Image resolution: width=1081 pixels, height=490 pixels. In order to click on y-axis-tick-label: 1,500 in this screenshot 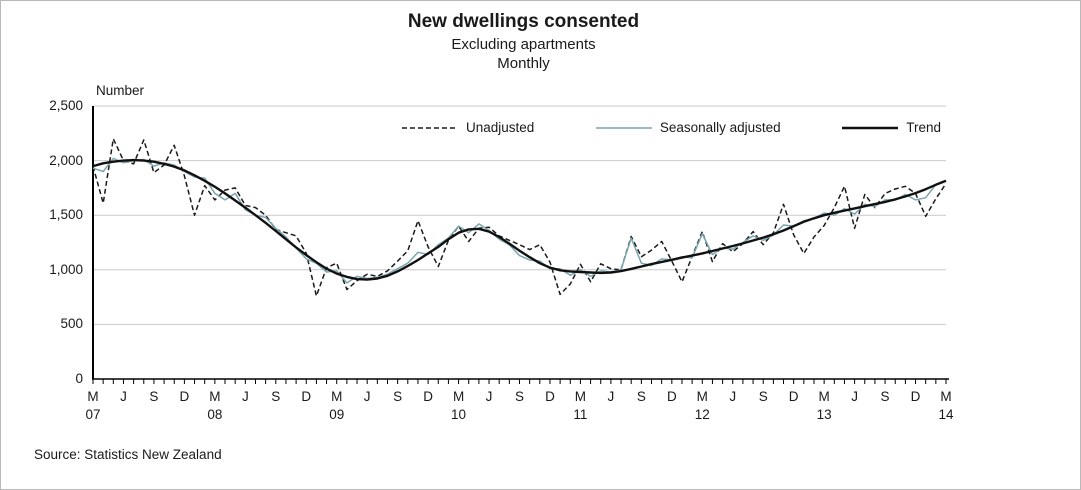, I will do `click(66, 215)`.